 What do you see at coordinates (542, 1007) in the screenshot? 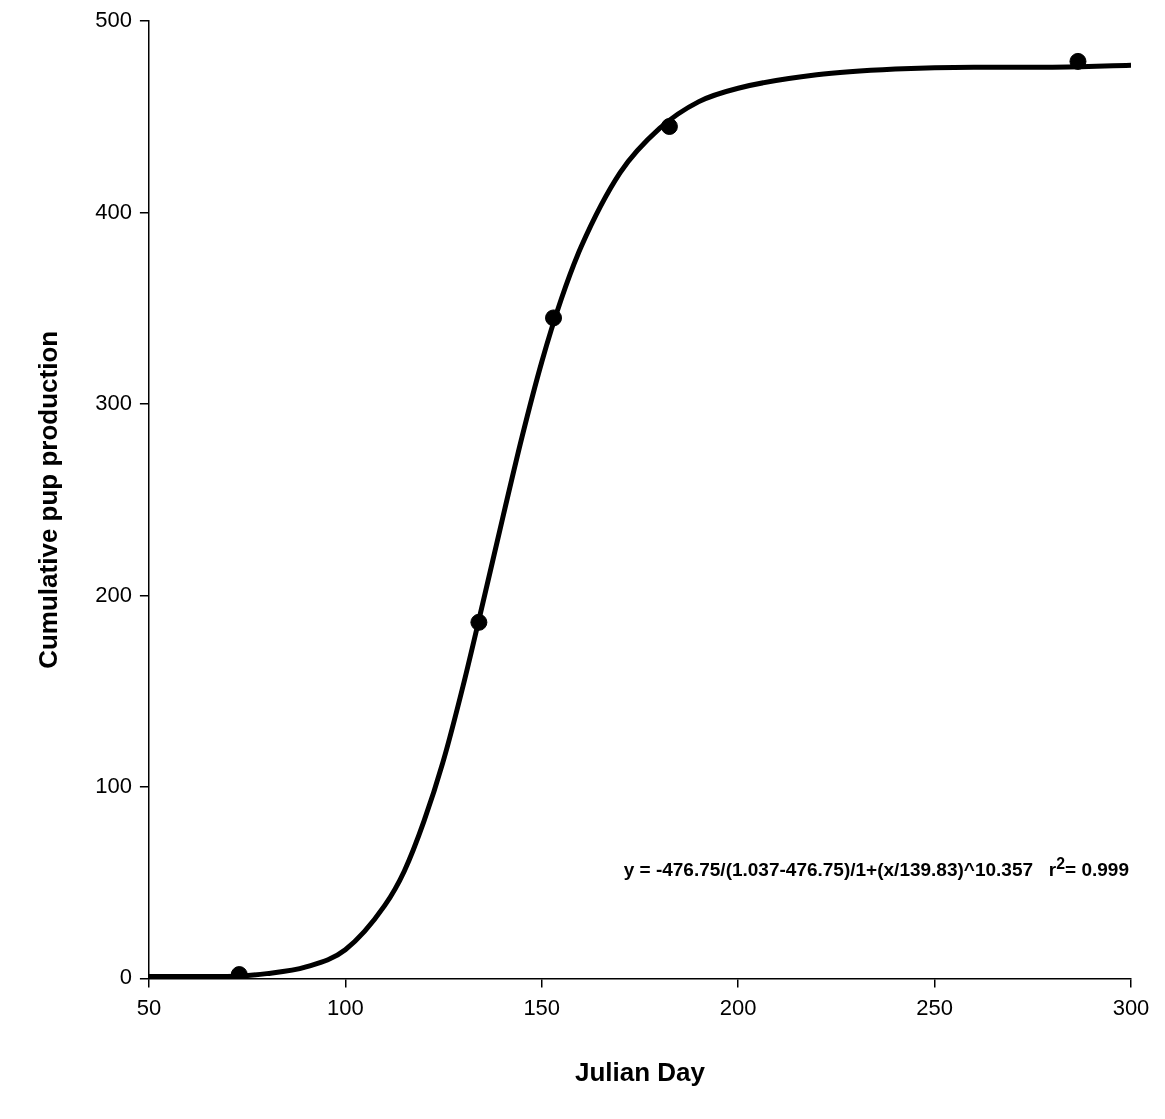
I see `x-tick-label: 150` at bounding box center [542, 1007].